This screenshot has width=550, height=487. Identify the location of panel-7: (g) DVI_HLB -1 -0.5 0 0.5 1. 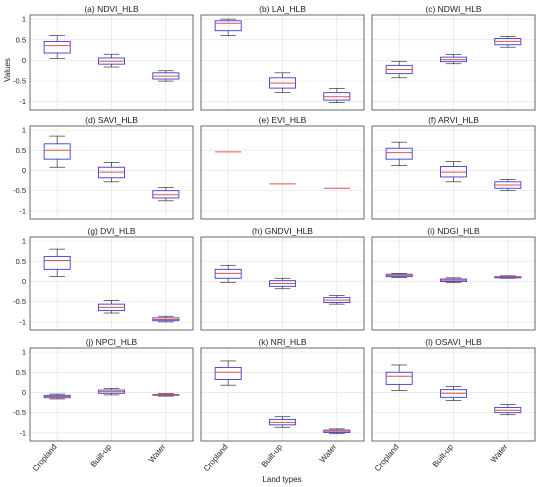
(103, 278).